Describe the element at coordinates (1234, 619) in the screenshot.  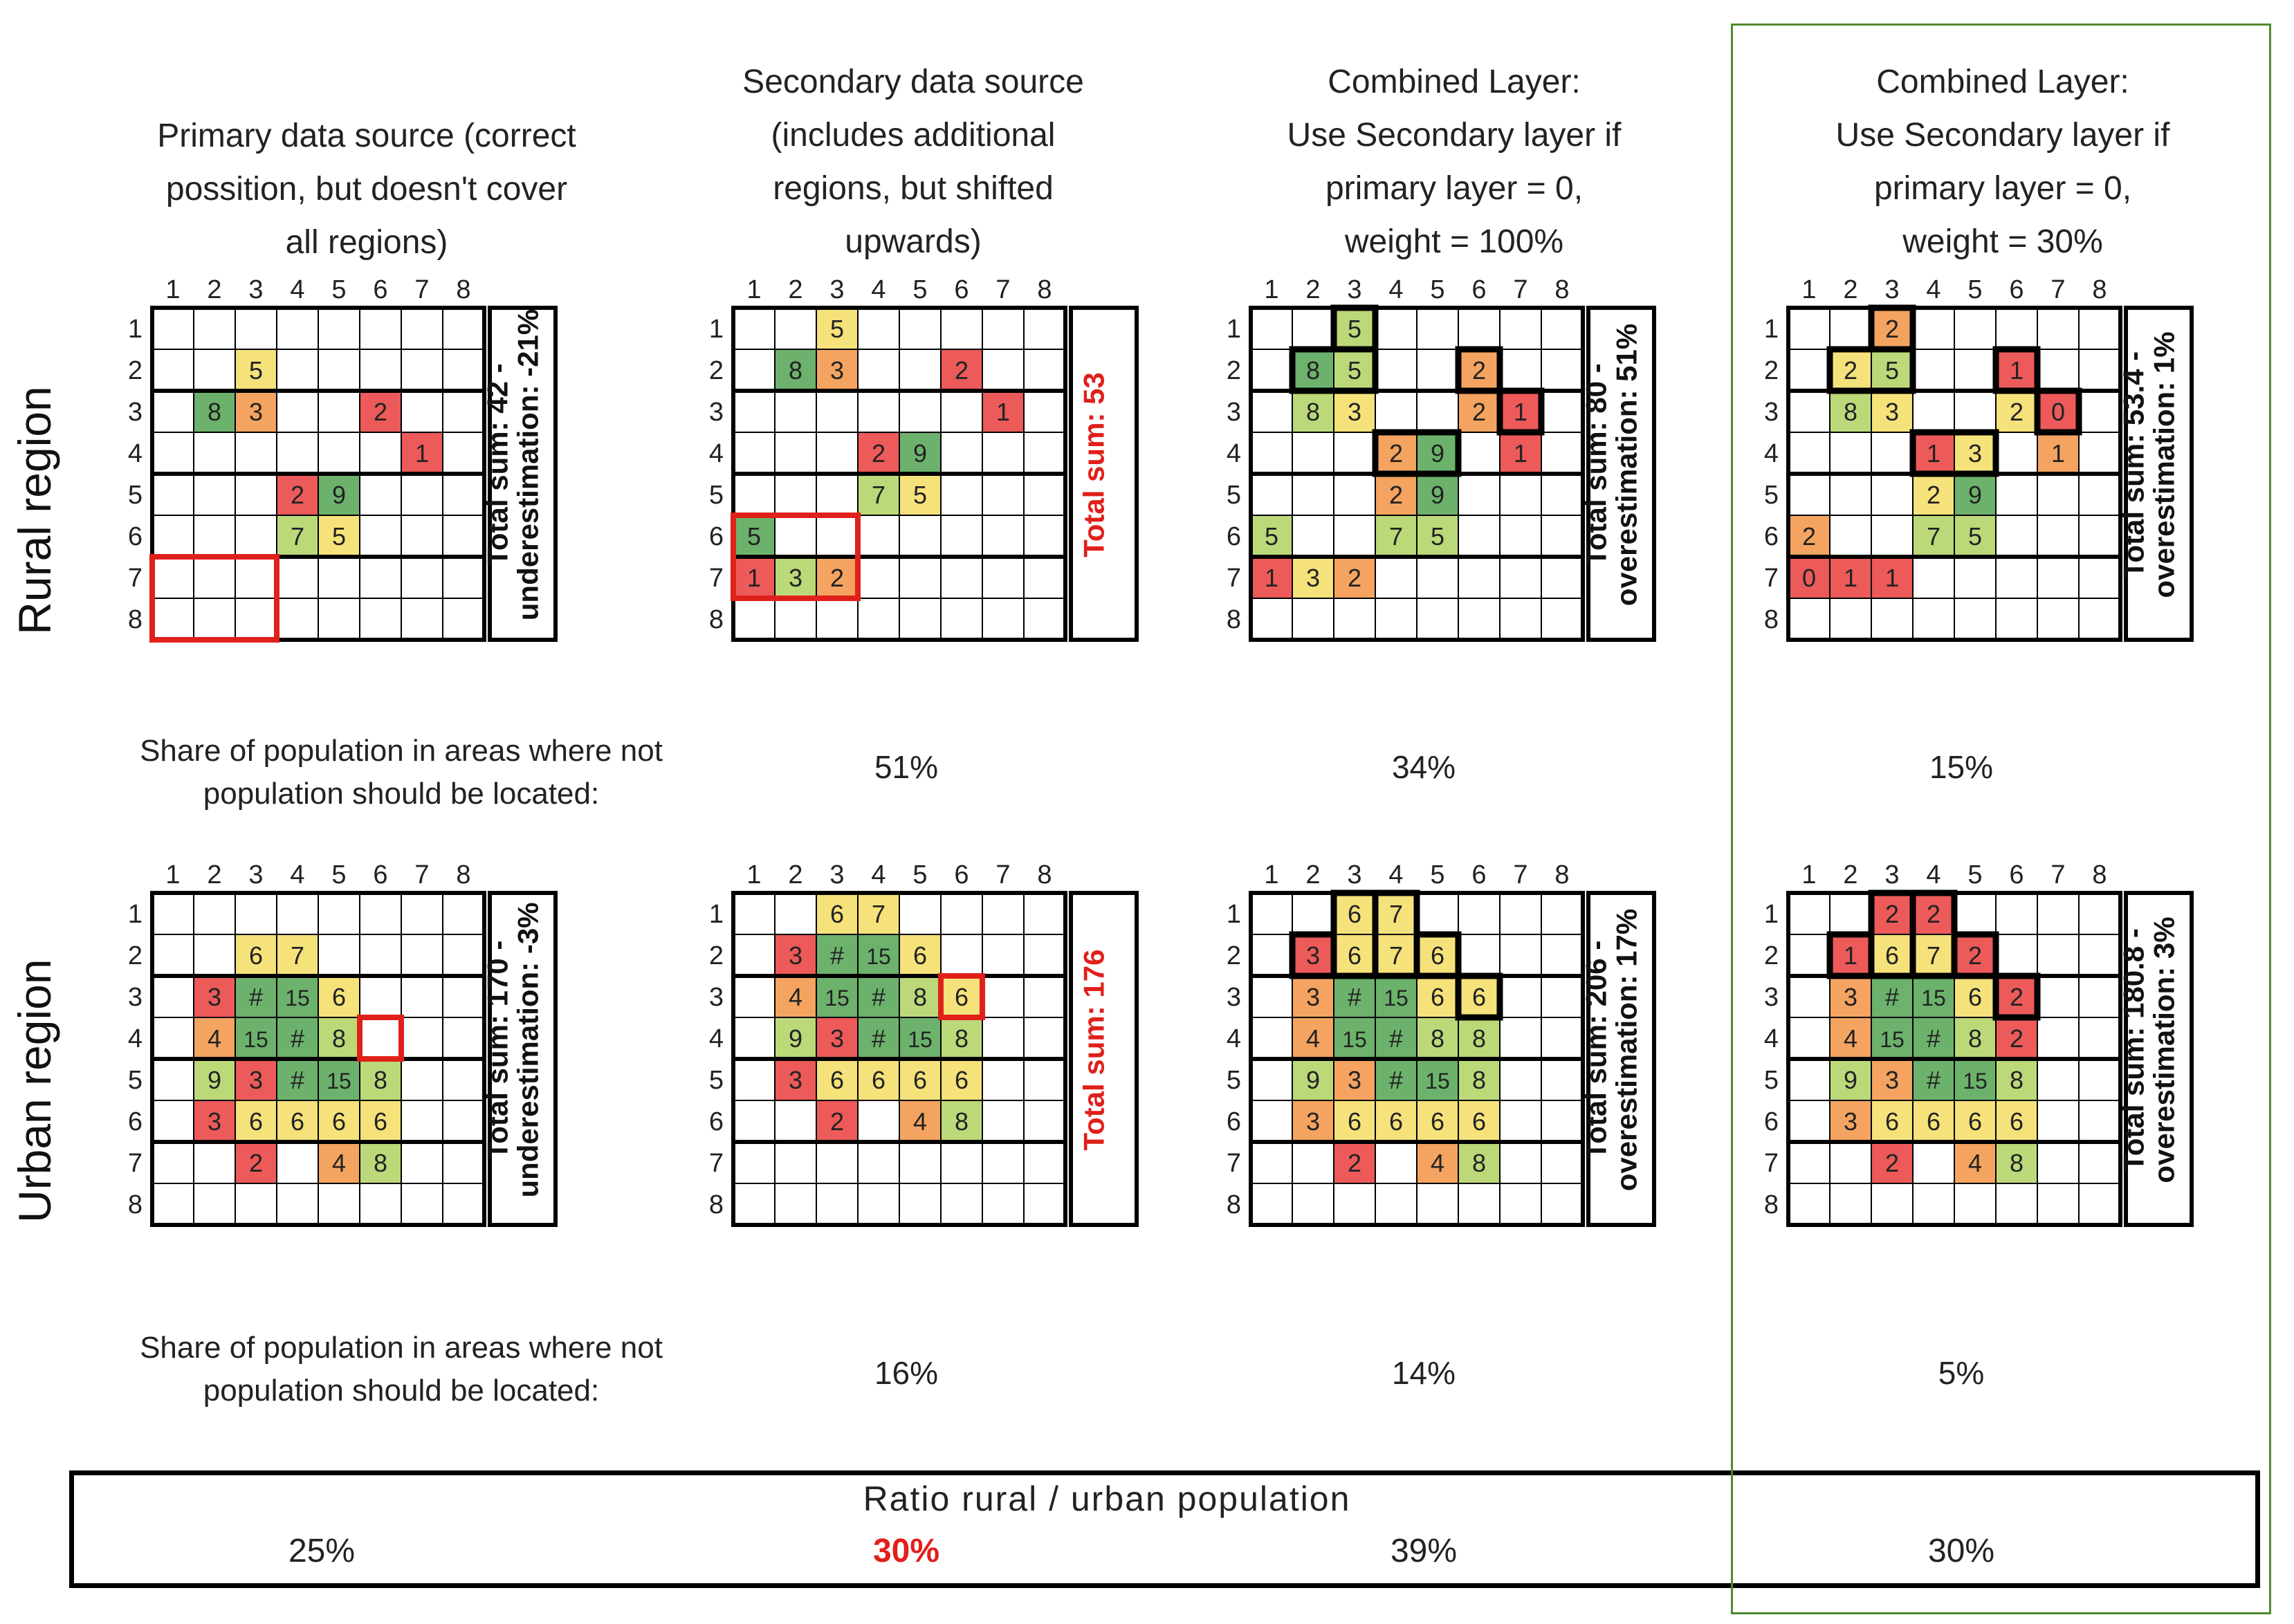
I see `row-axis-label: 8` at that location.